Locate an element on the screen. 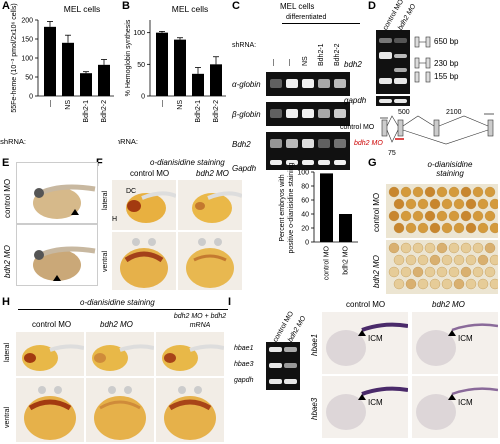 The image size is (500, 444). f-ventral-bdh2 is located at coordinates (210, 261).